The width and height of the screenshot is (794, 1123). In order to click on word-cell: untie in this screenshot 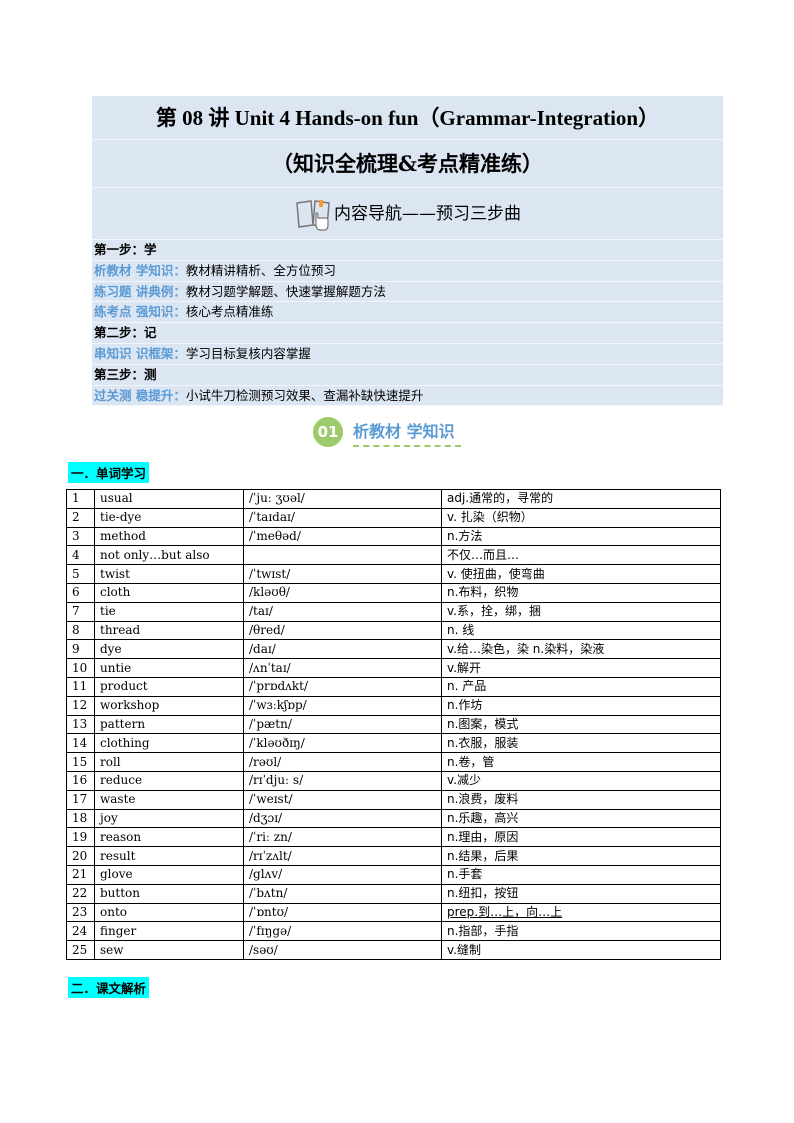, I will do `click(169, 668)`.